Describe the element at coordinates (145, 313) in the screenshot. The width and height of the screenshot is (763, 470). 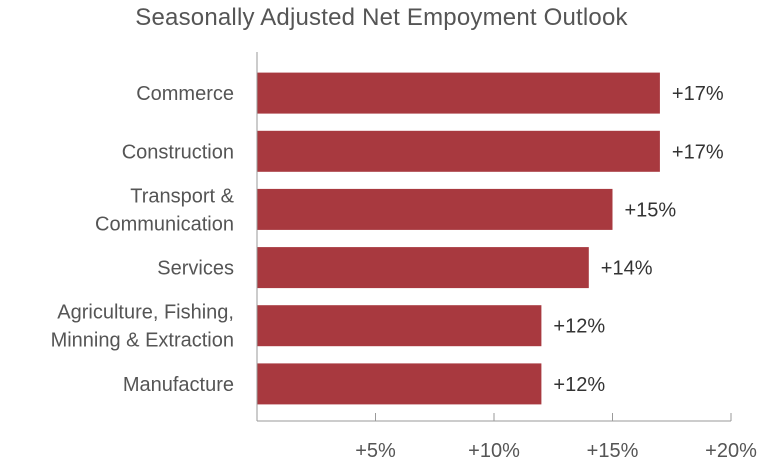
I see `category-label-5-line-1: Agriculture, Fishing,` at that location.